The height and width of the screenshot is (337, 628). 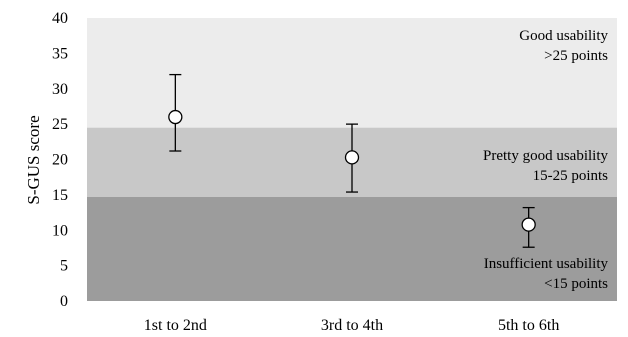 I want to click on y-tick-label: 20, so click(x=60, y=160).